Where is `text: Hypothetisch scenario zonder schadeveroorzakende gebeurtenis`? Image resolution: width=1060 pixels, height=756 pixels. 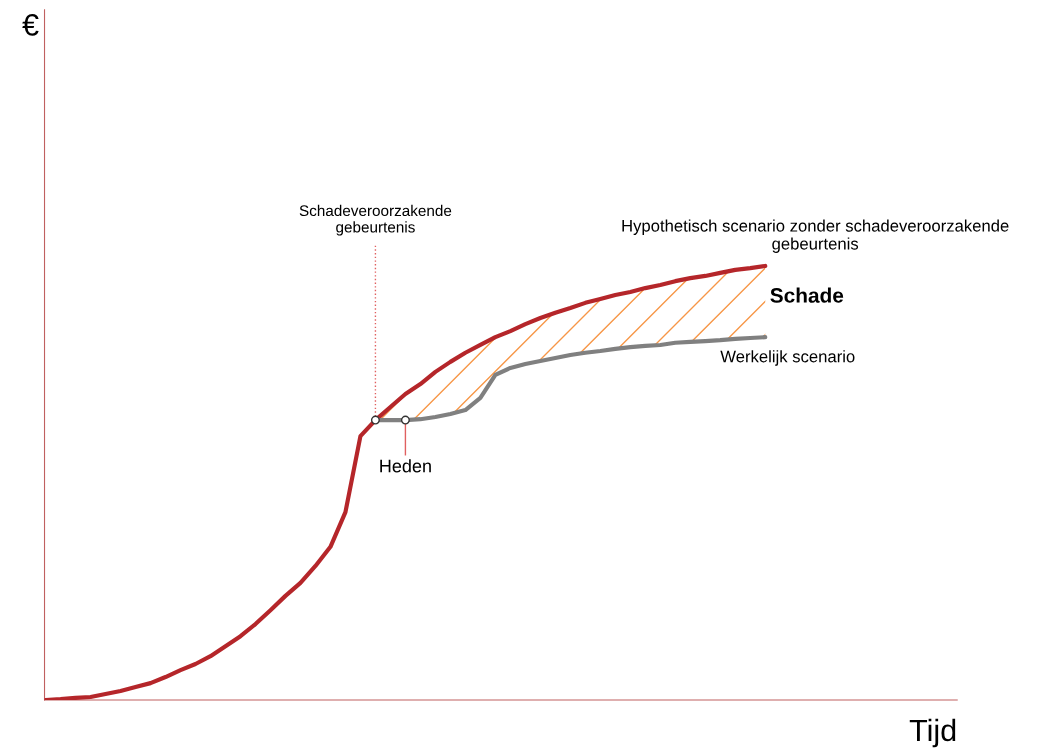 text: Hypothetisch scenario zonder schadeveroorzakende gebeurtenis is located at coordinates (815, 236).